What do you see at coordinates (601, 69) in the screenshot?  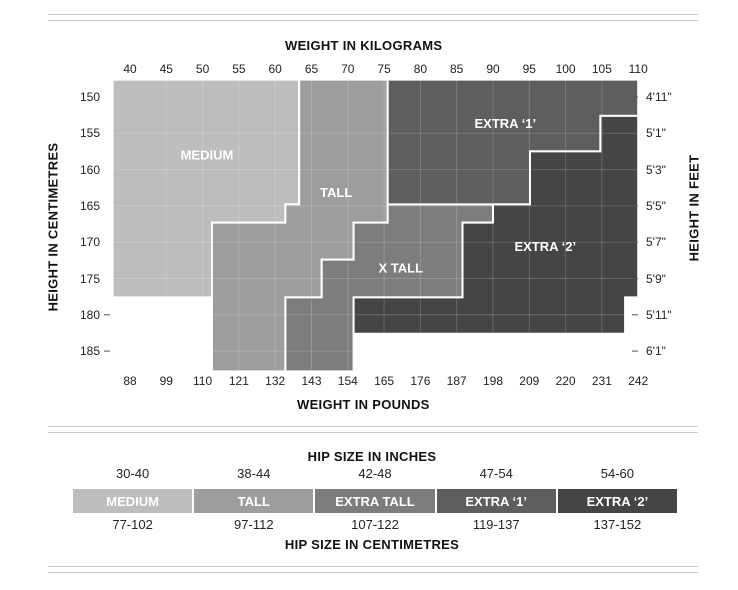 I see `x-top-tick-label: 105` at bounding box center [601, 69].